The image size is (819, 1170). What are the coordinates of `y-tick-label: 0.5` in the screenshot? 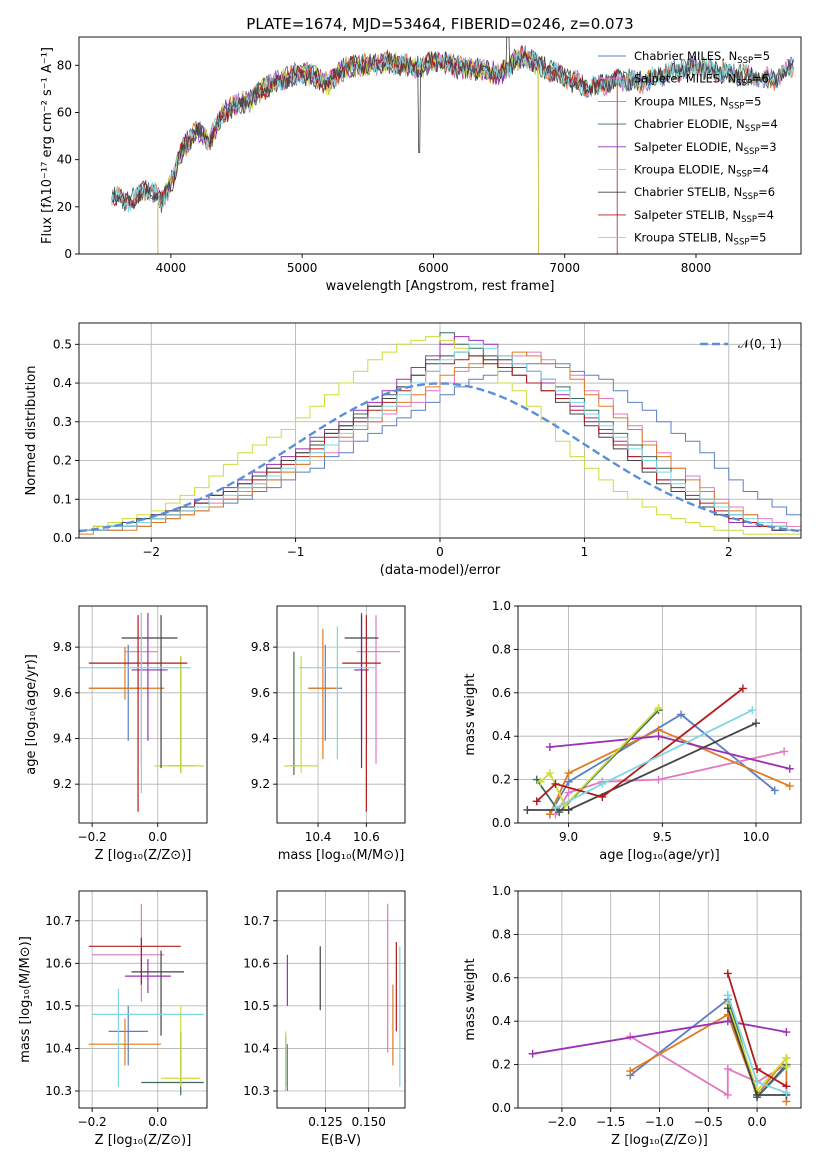 It's located at (62, 344).